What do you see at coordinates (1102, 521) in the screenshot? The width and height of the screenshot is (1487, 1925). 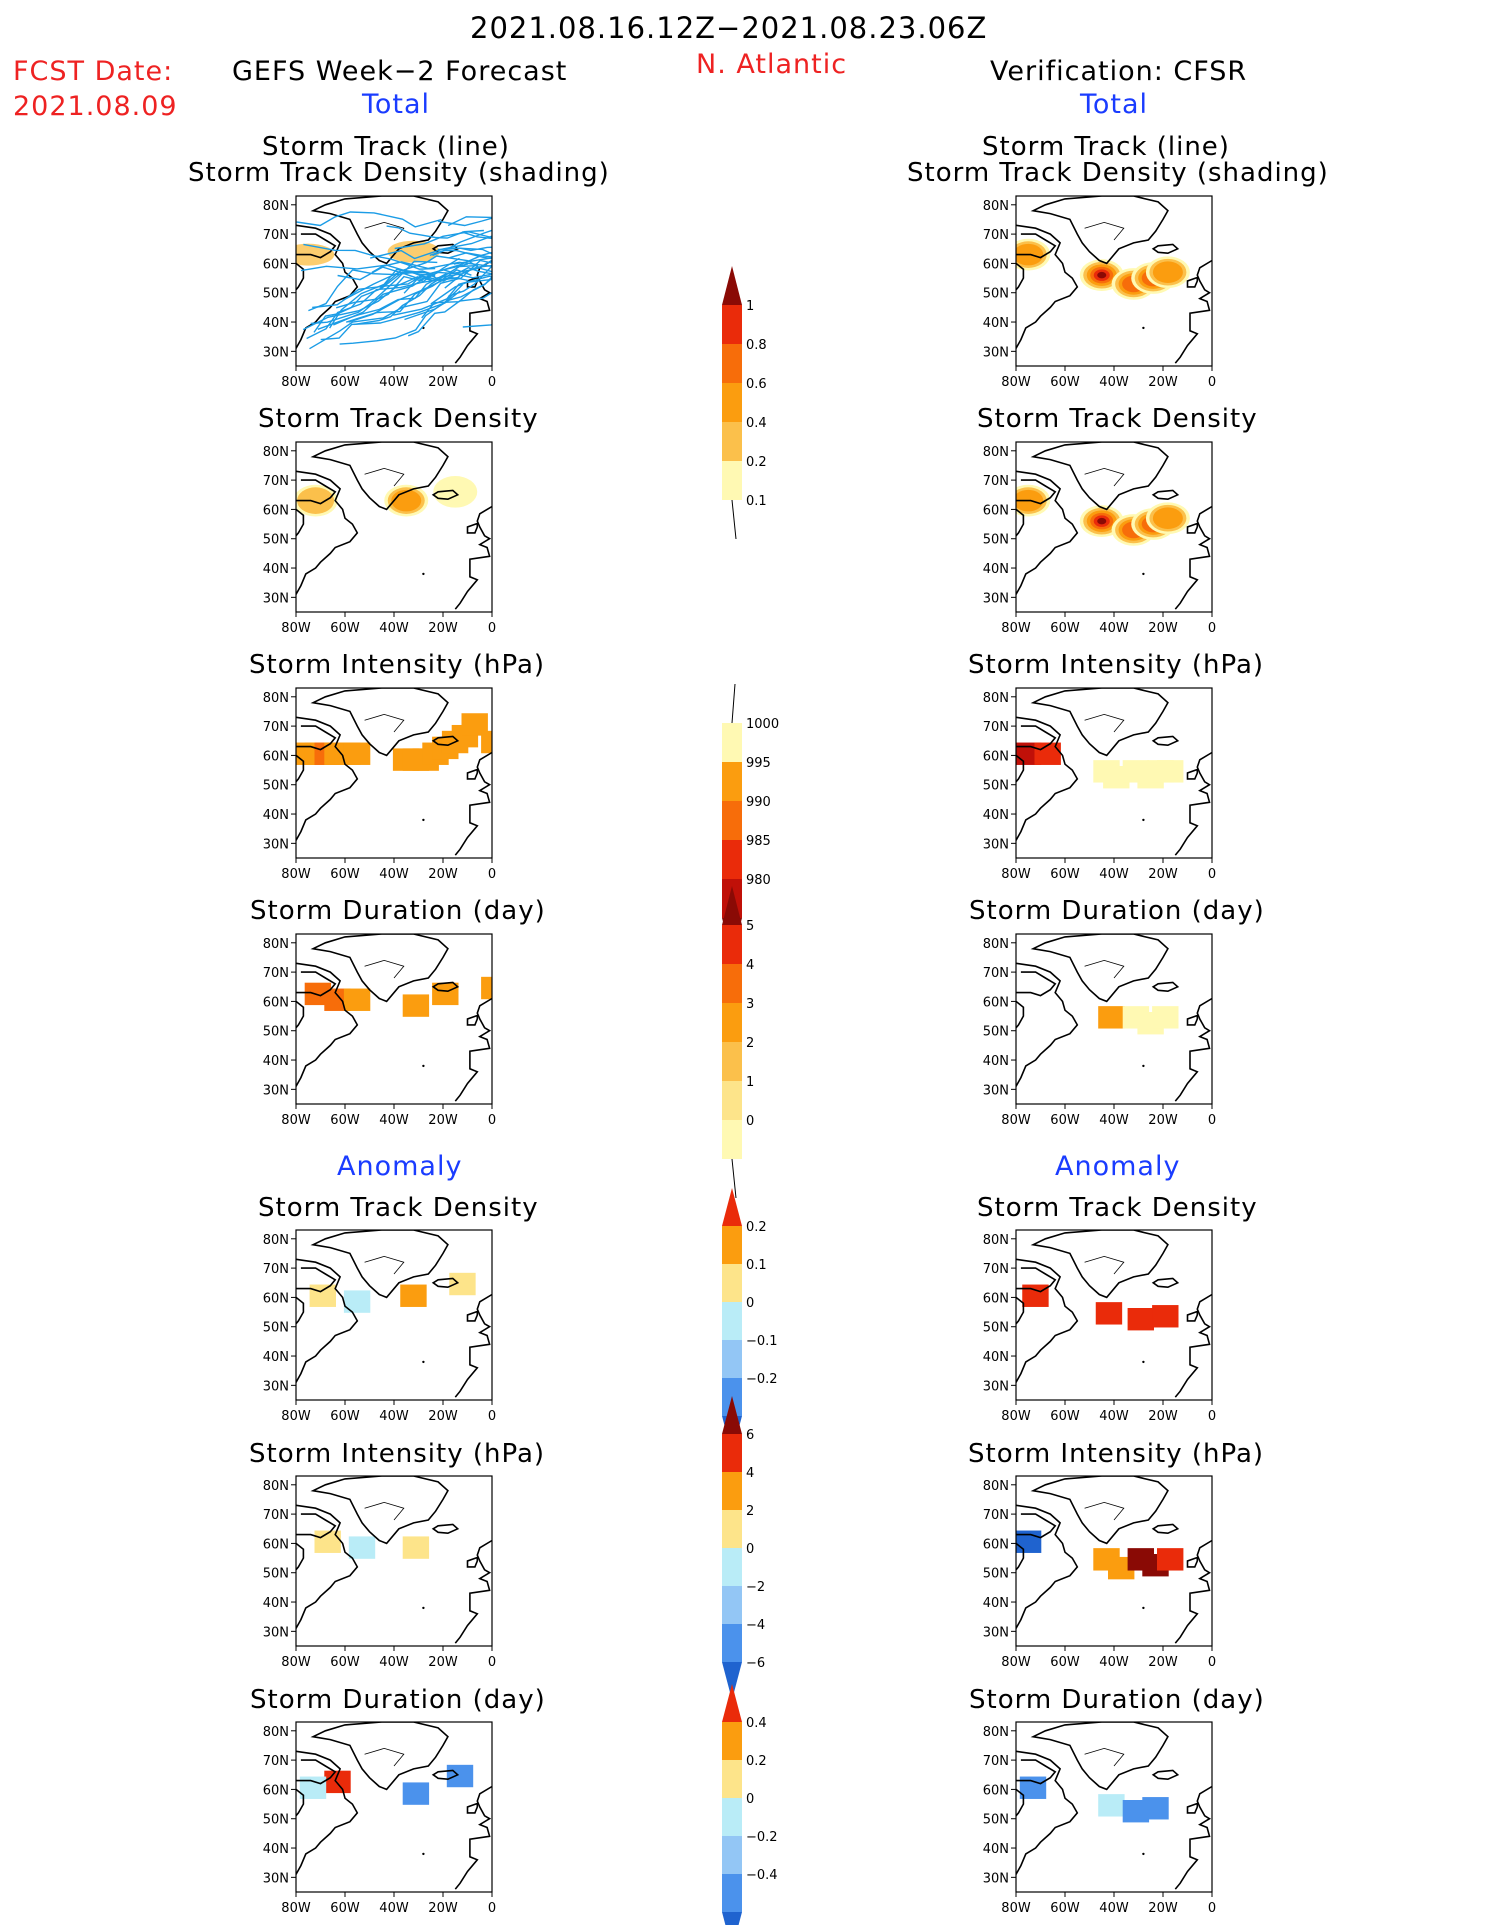 I see `verification-density-density-contour` at bounding box center [1102, 521].